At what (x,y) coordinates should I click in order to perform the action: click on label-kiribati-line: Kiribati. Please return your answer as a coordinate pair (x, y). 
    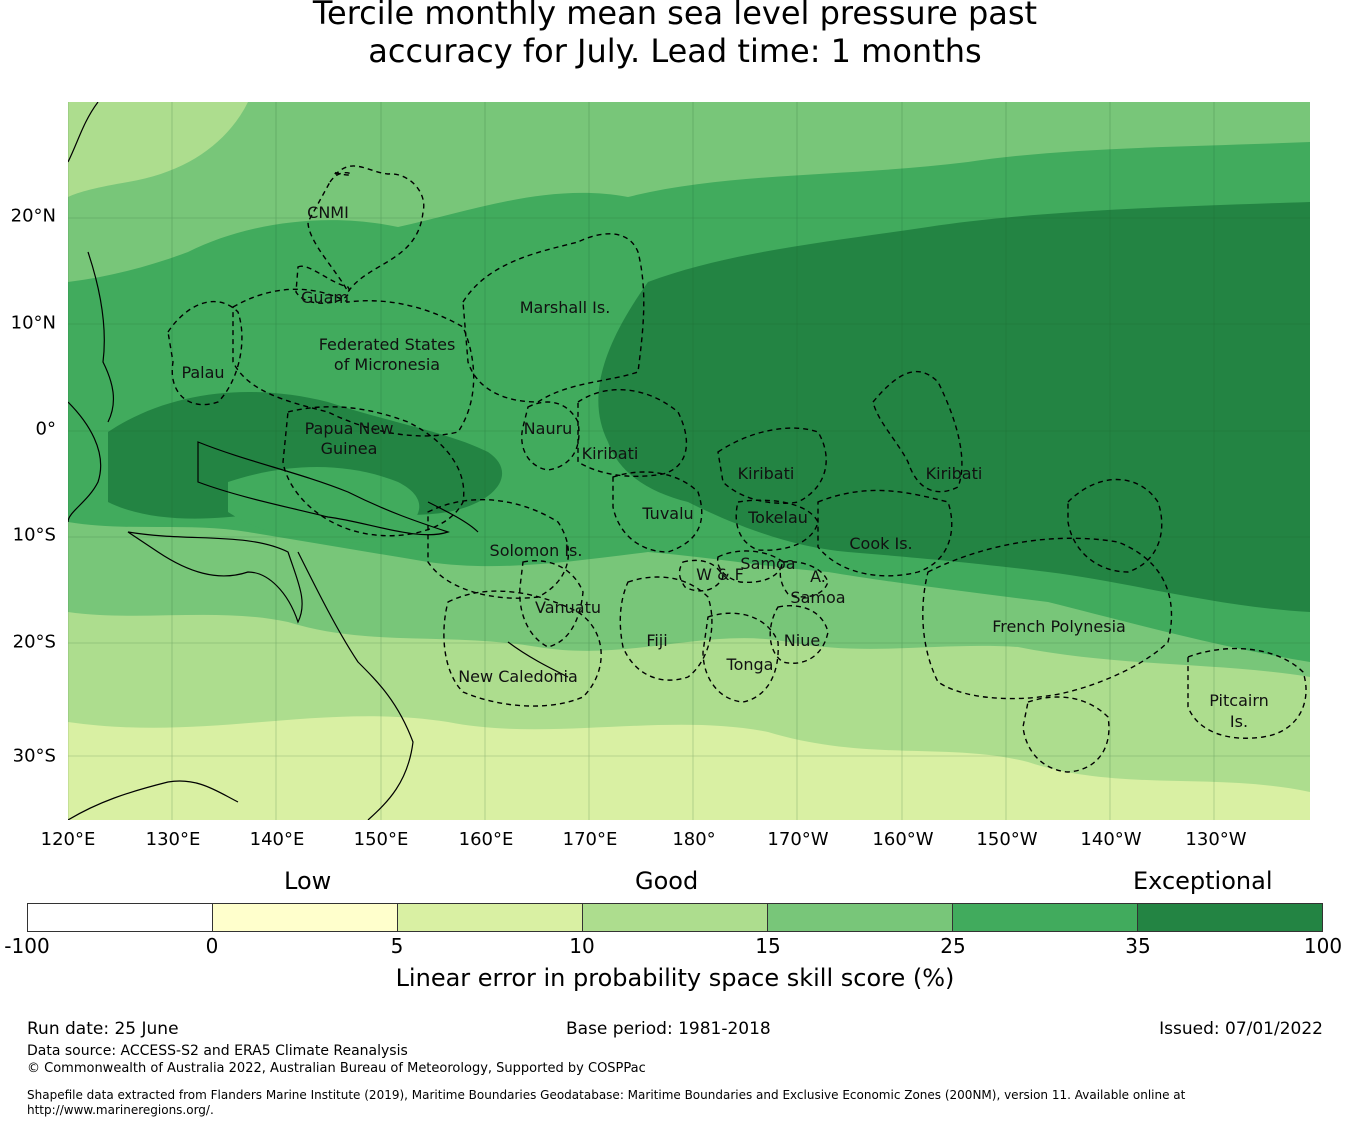
    Looking at the image, I should click on (954, 473).